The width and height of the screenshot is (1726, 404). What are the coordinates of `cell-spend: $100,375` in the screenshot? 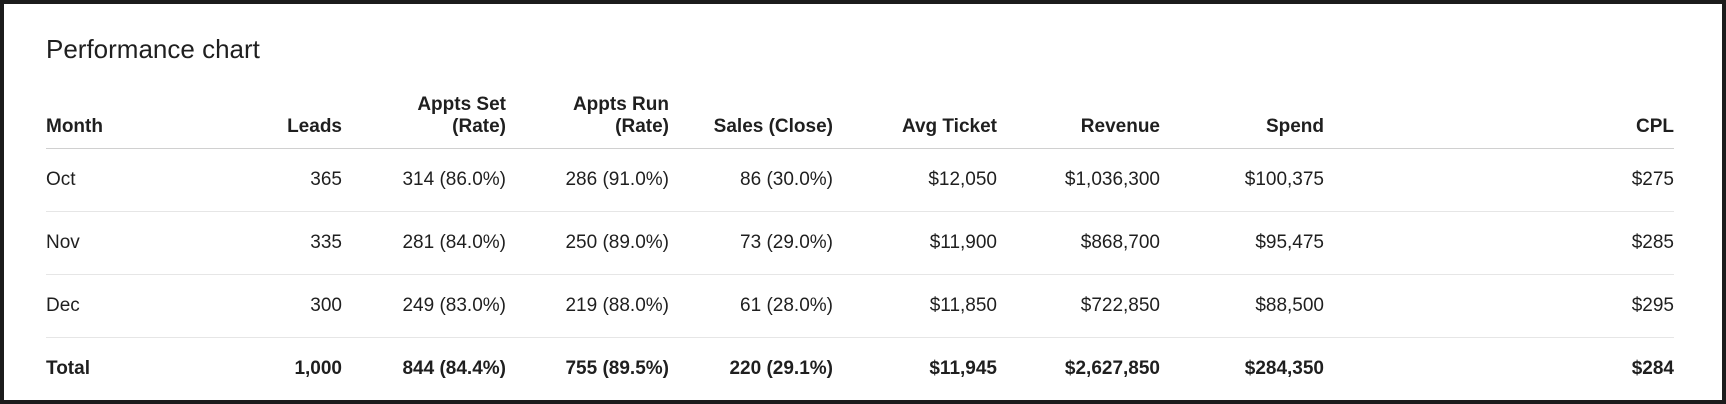 It's located at (1242, 180).